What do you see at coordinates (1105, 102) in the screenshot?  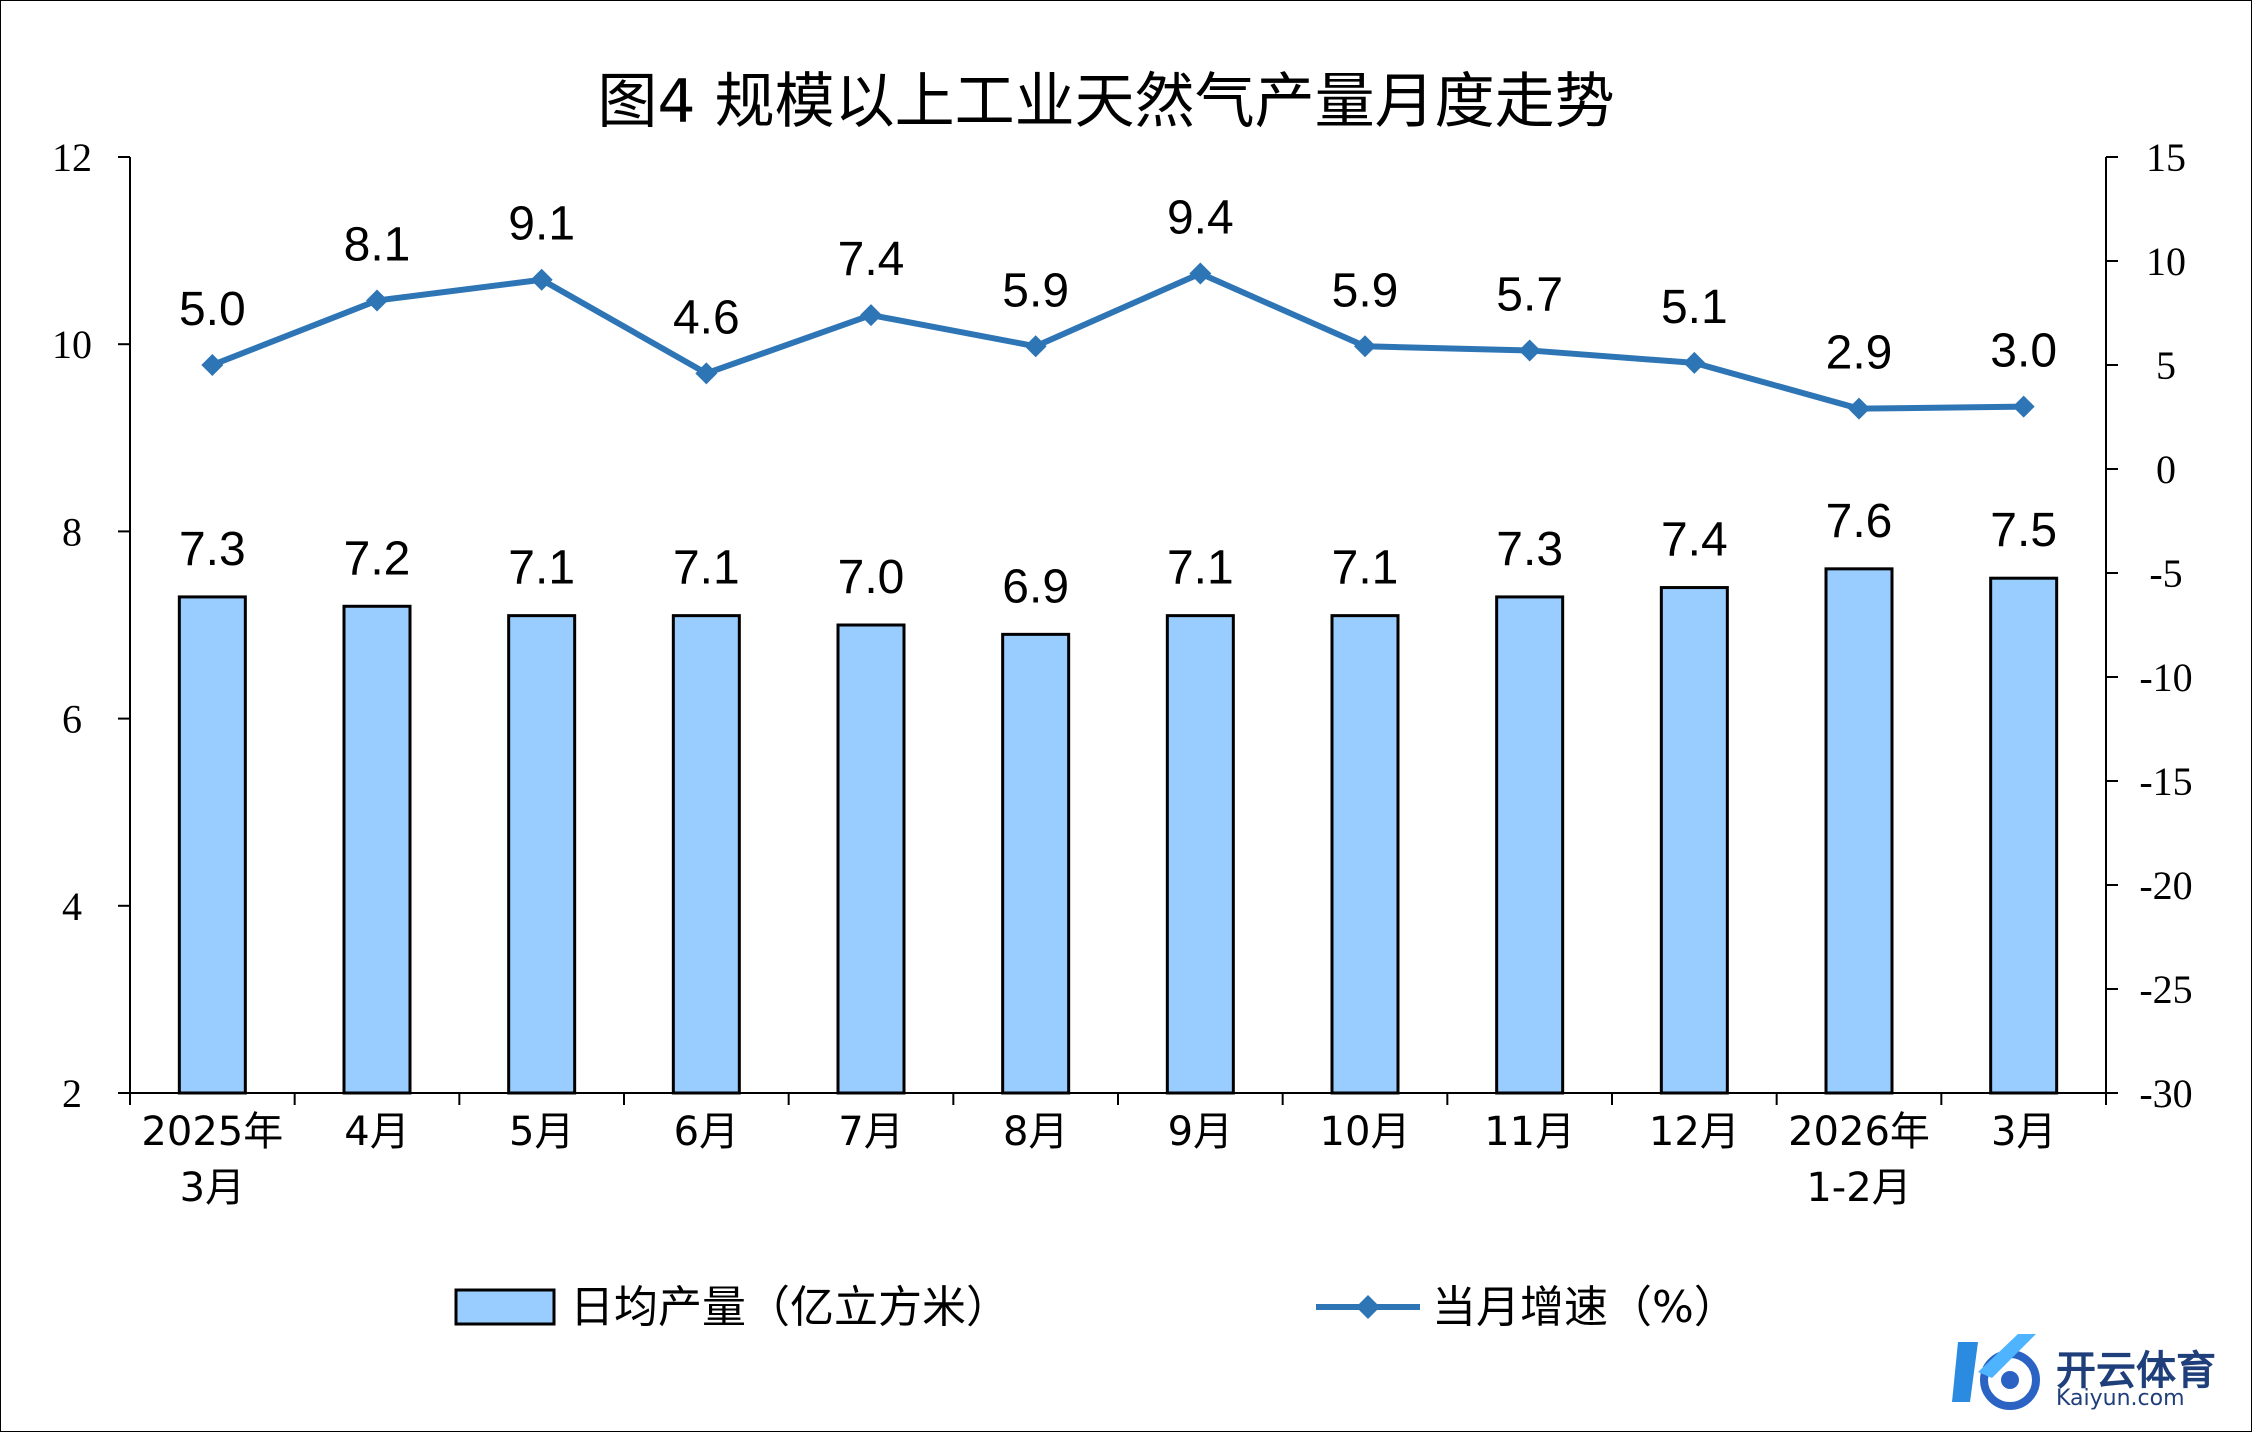 I see `chart-title: 图4 规模以上工业天然气产量月度走势` at bounding box center [1105, 102].